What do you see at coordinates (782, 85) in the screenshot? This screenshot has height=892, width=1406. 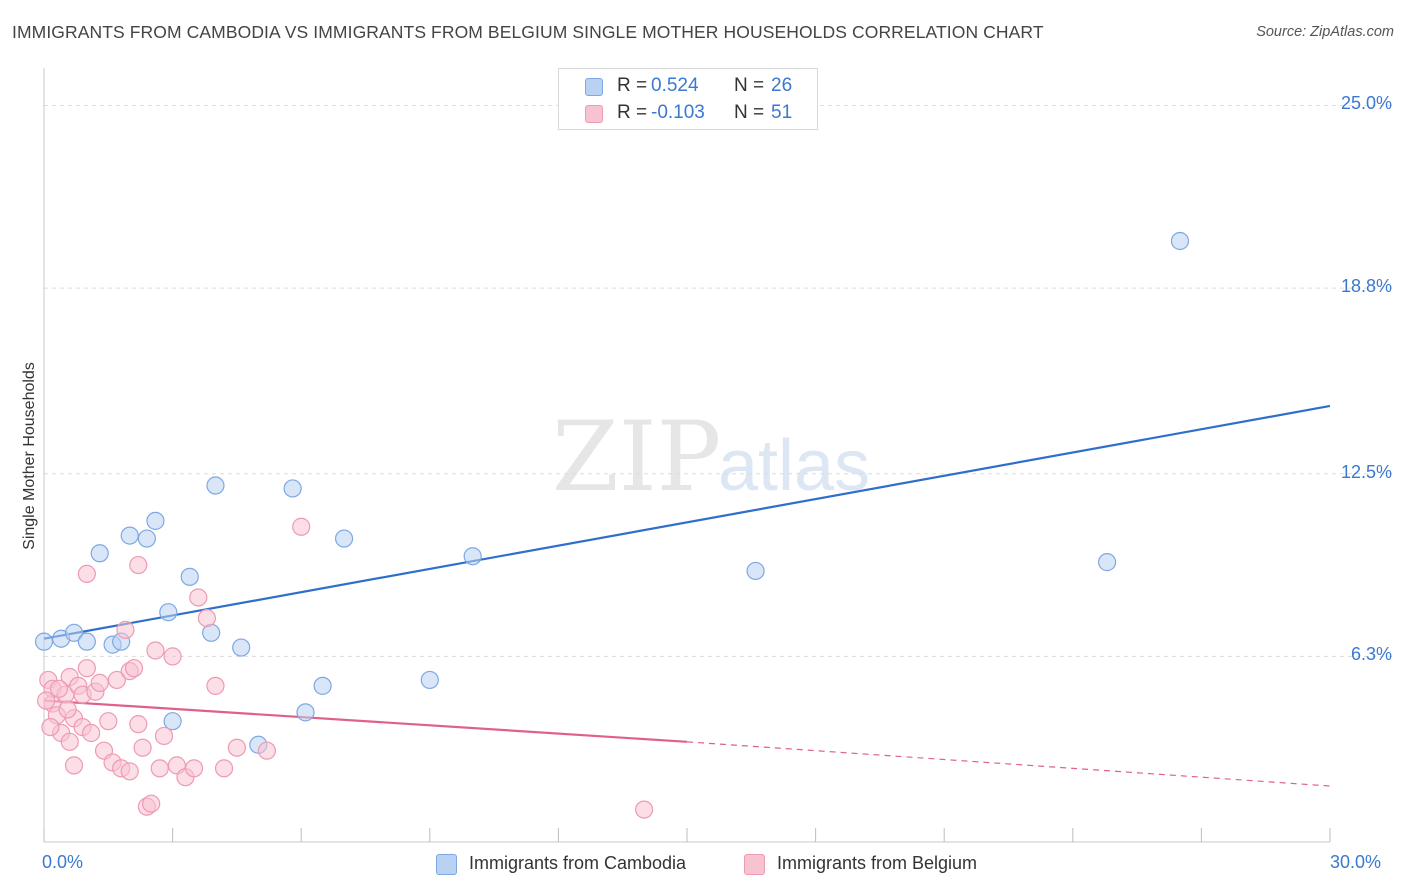 I see `n-value: 26` at bounding box center [782, 85].